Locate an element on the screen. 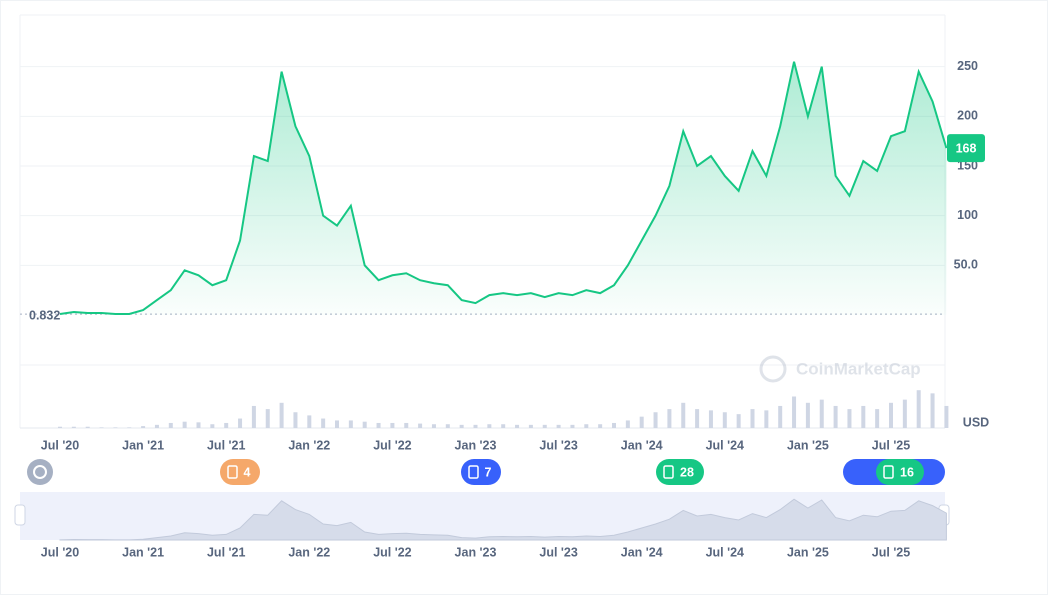 This screenshot has width=1048, height=595. x-tick-label: Jan '24 is located at coordinates (642, 445).